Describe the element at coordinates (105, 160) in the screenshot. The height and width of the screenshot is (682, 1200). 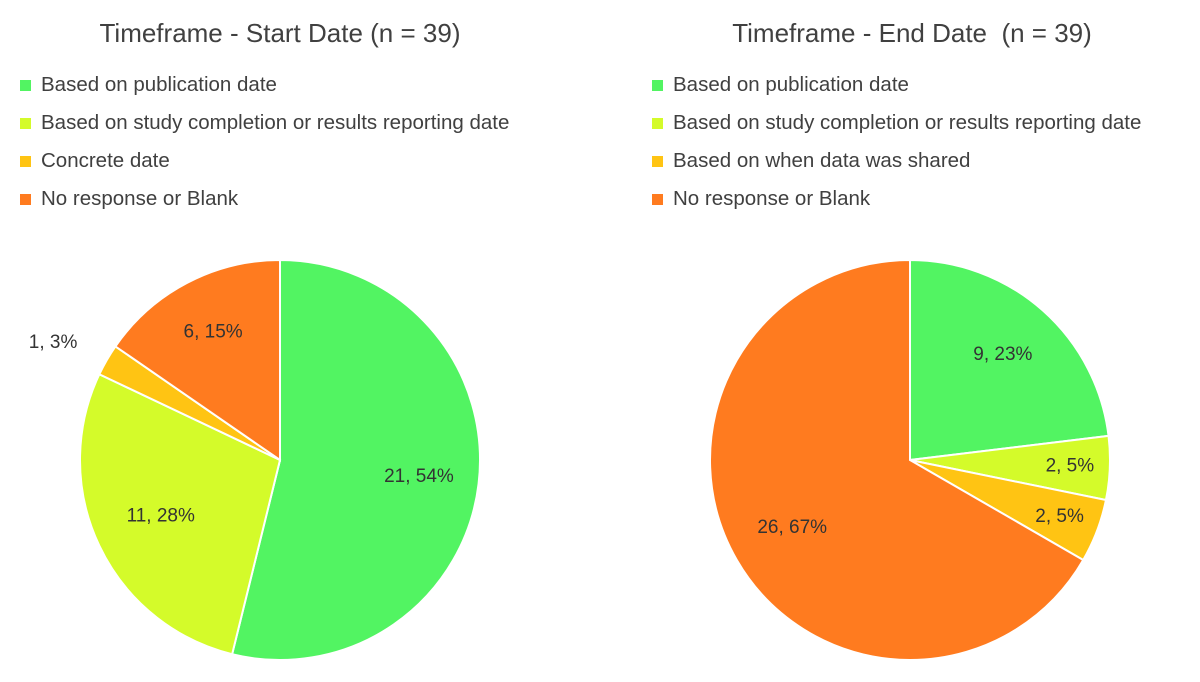
I see `legend-label: Concrete date` at that location.